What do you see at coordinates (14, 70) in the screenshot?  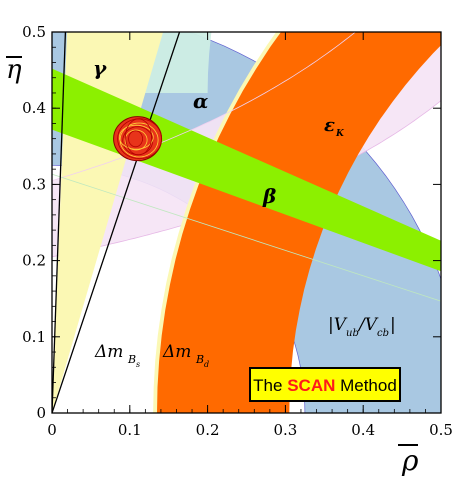 I see `y-axis-label: η` at bounding box center [14, 70].